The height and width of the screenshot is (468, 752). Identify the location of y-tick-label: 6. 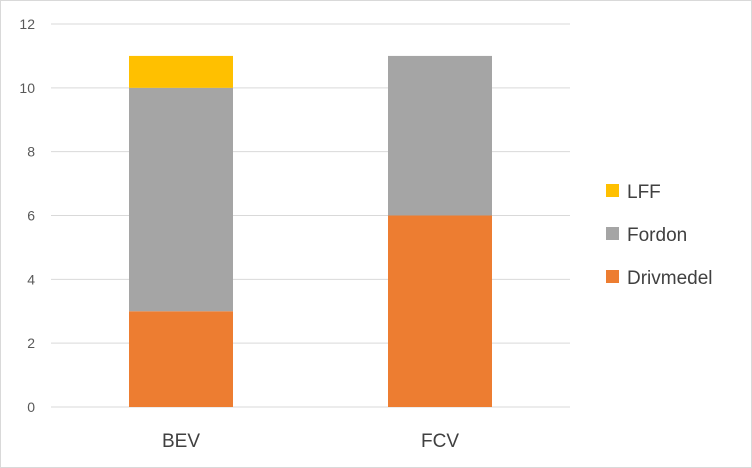
(31, 216).